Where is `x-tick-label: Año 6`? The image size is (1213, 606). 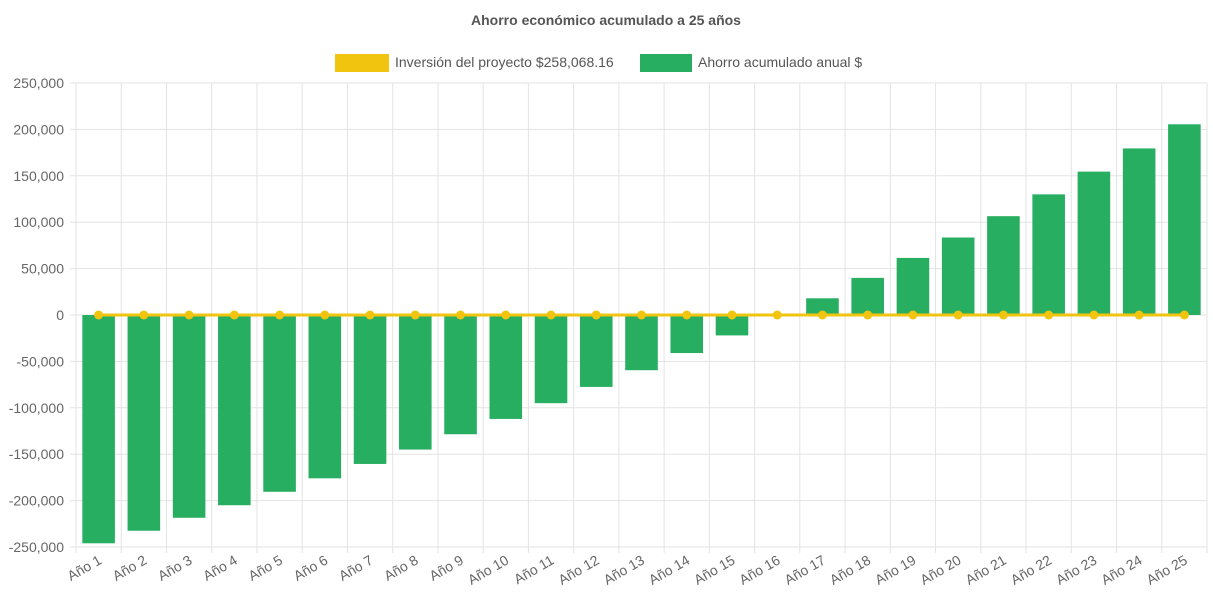
x-tick-label: Año 6 is located at coordinates (311, 568).